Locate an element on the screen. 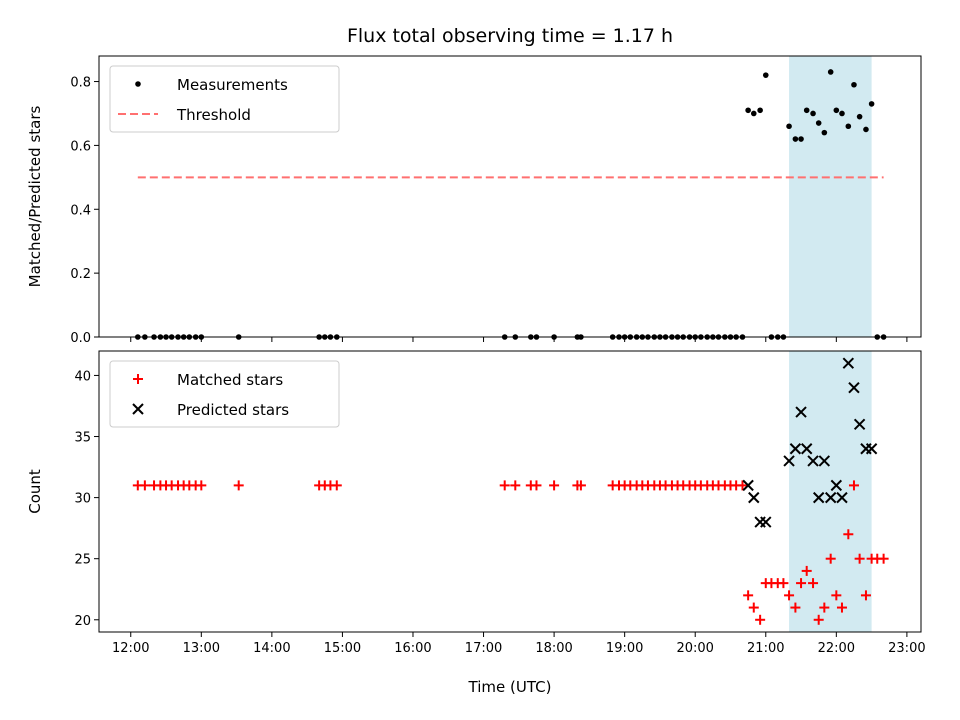  y-tick-label: 20 is located at coordinates (82, 621).